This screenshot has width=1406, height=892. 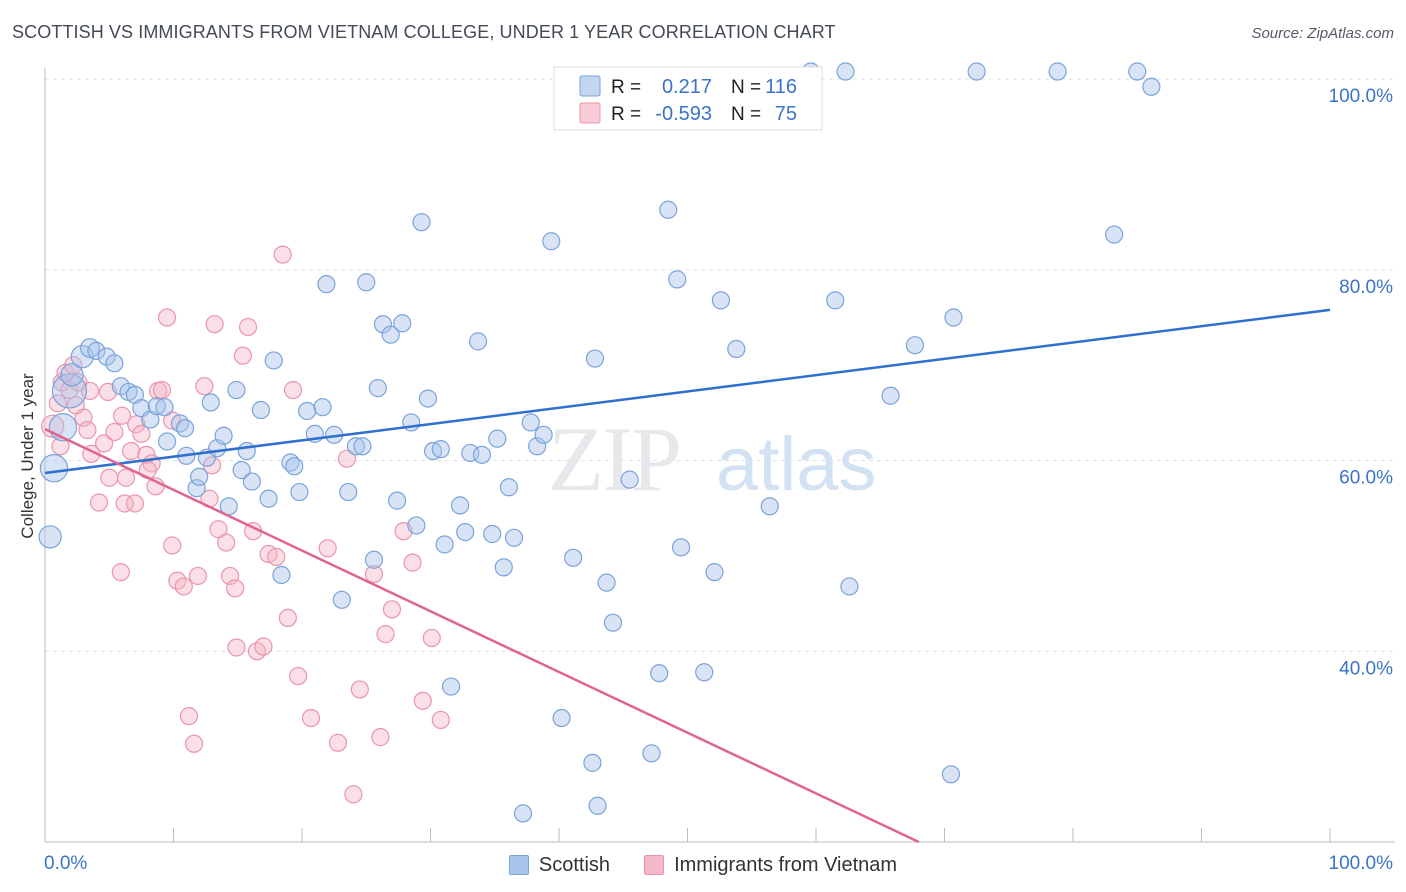 What do you see at coordinates (574, 864) in the screenshot?
I see `legend-label-scottish: Scottish` at bounding box center [574, 864].